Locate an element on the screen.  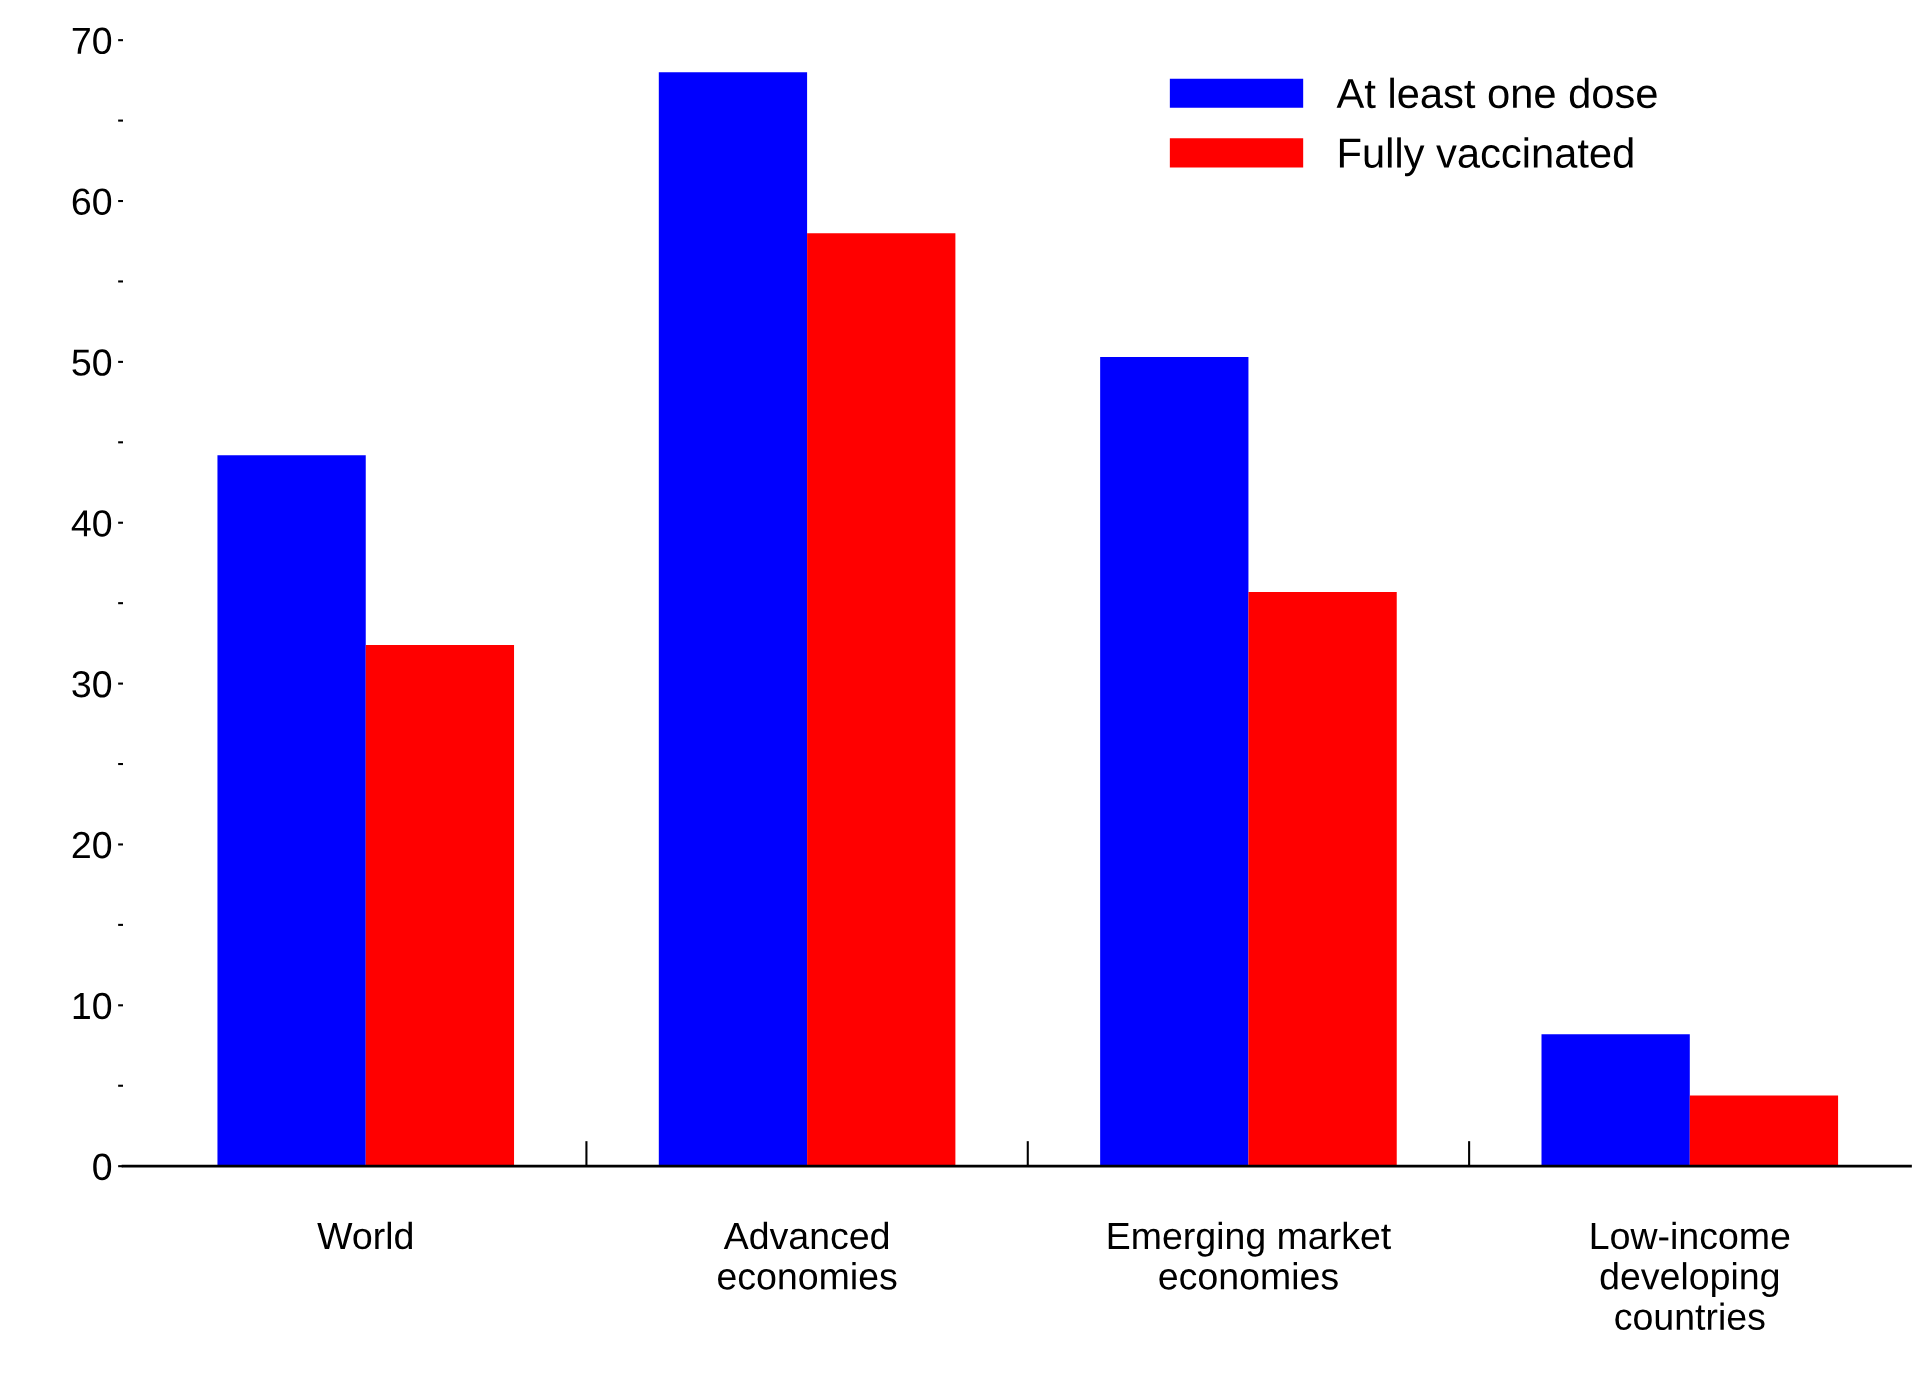
x-tick-label: World is located at coordinates (364, 1235).